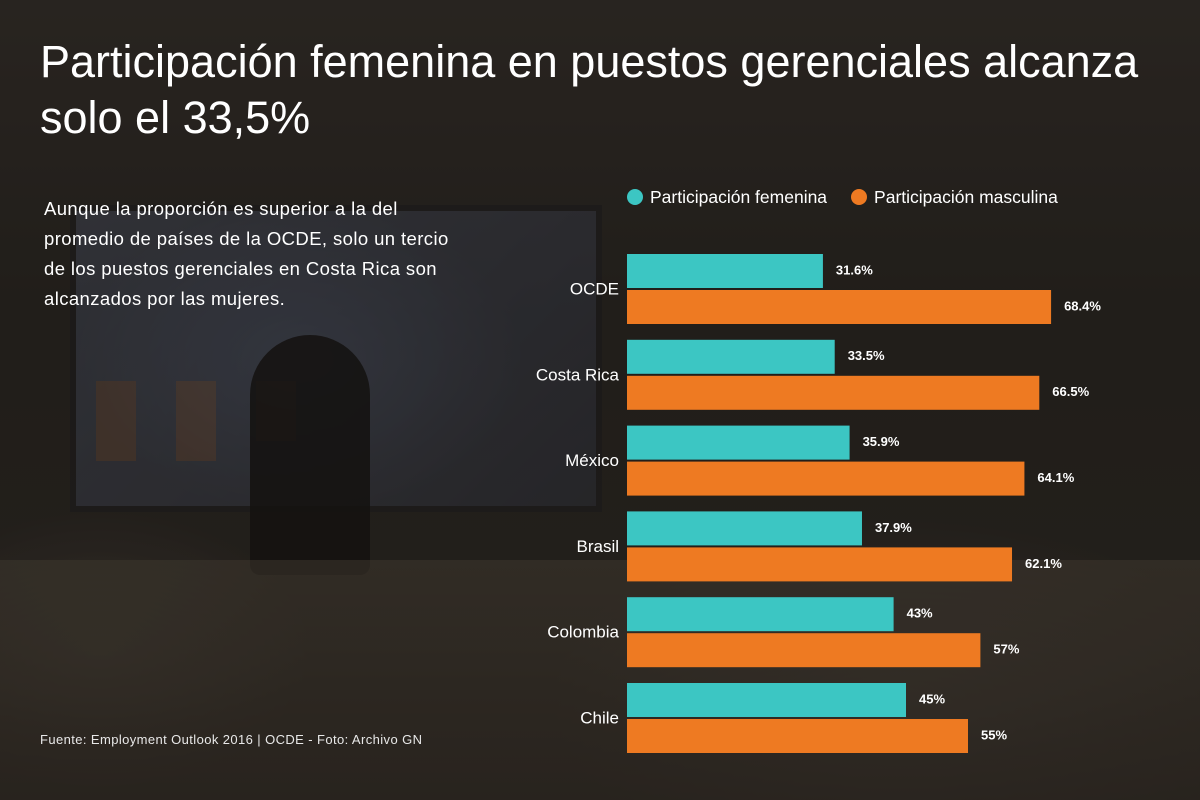 This screenshot has height=800, width=1200. I want to click on category-label: OCDE, so click(594, 288).